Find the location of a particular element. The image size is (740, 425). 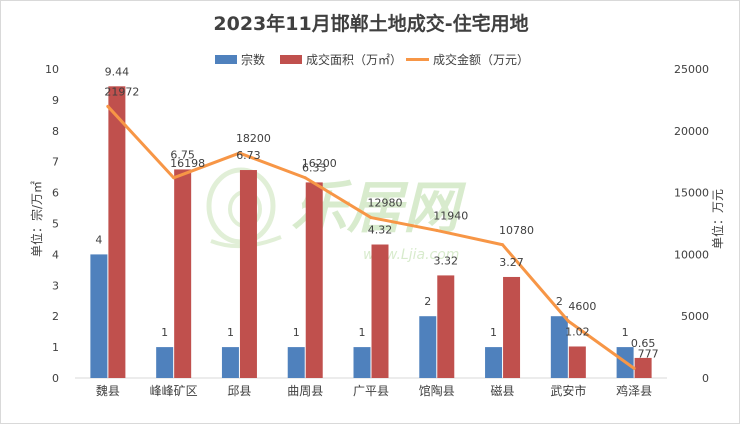

y2-axis-title: 单位：万元 is located at coordinates (717, 219).